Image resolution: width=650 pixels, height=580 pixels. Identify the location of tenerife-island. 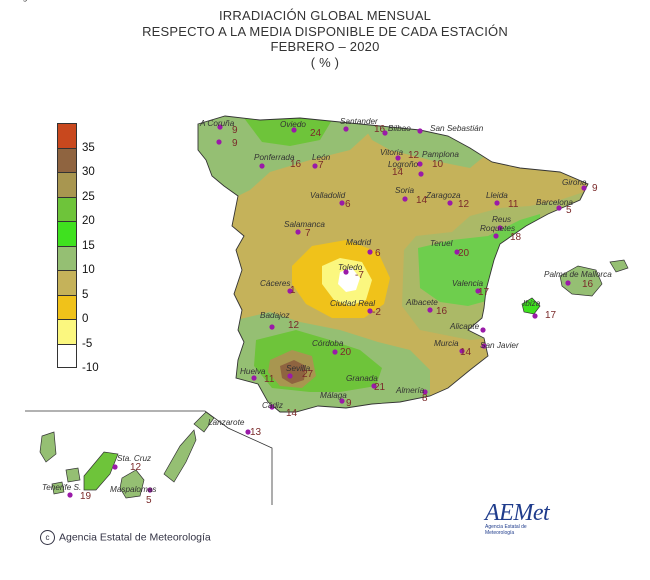
(101, 471).